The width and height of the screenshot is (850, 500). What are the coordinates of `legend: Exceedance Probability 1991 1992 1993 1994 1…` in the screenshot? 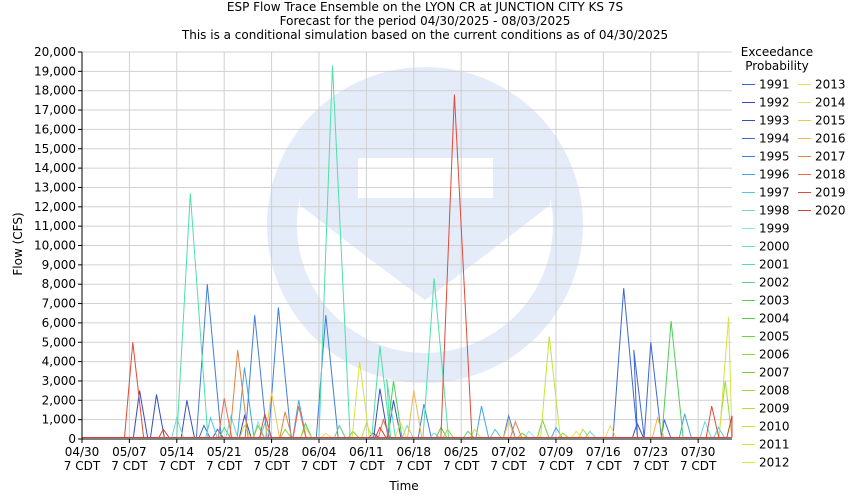 It's located at (795, 257).